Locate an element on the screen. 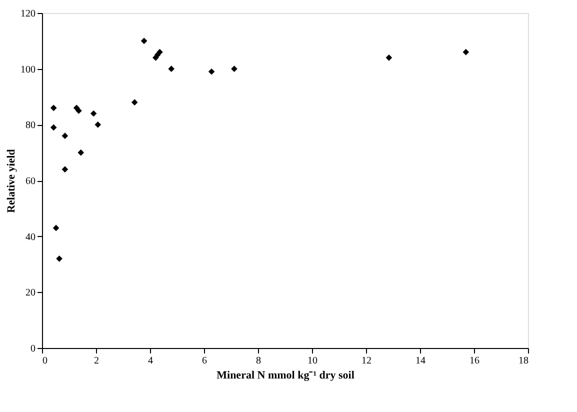 This screenshot has height=412, width=577. x-tick-label: 0 is located at coordinates (45, 361).